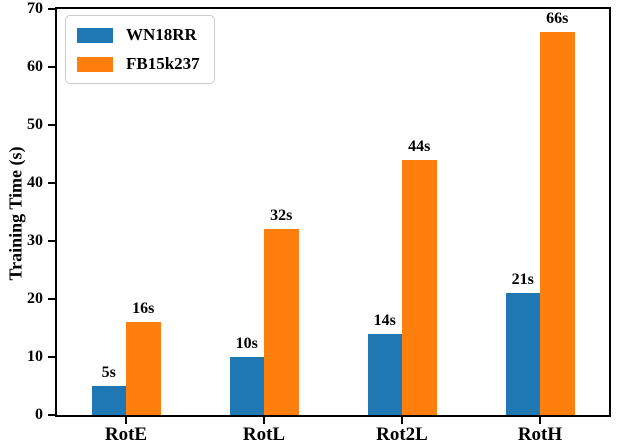  What do you see at coordinates (522, 280) in the screenshot?
I see `bar-value-label: 21s` at bounding box center [522, 280].